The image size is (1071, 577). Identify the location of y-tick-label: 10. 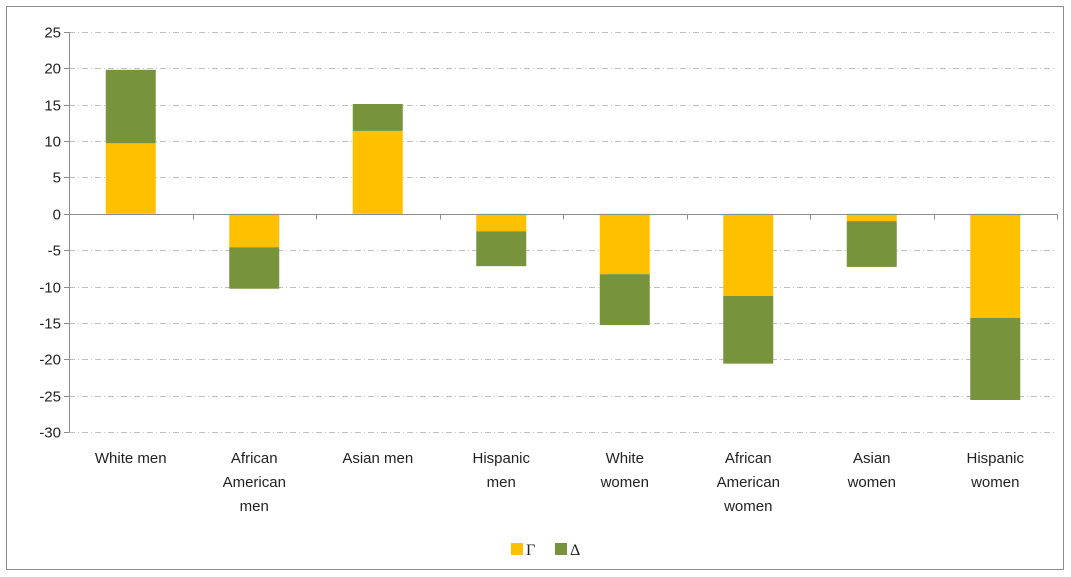
(52, 142).